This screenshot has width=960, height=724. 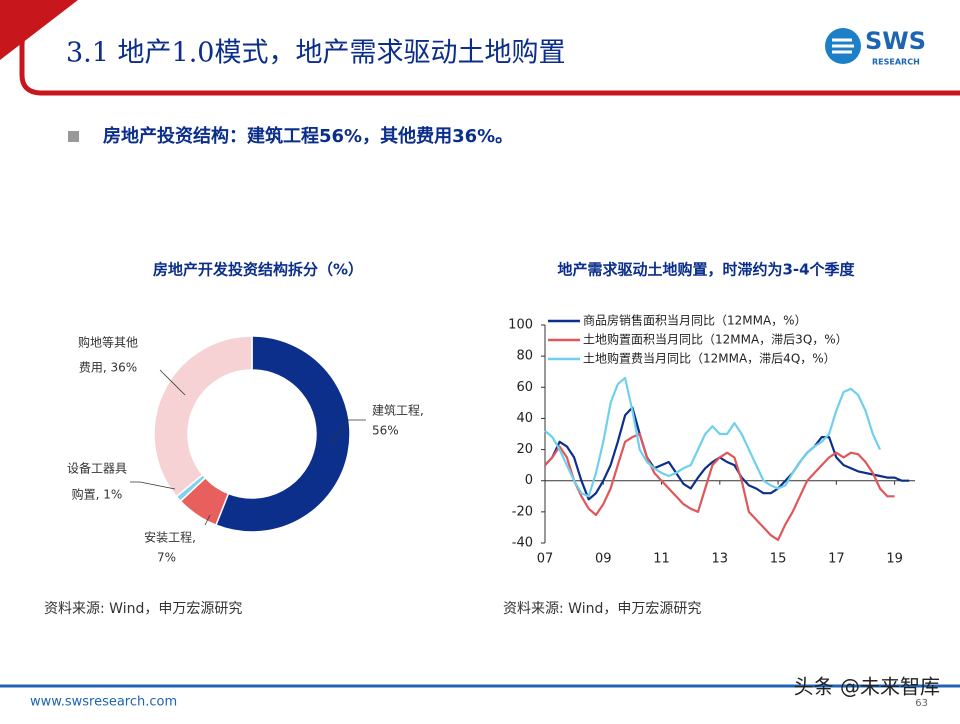 What do you see at coordinates (73, 136) in the screenshot?
I see `bullet-marker` at bounding box center [73, 136].